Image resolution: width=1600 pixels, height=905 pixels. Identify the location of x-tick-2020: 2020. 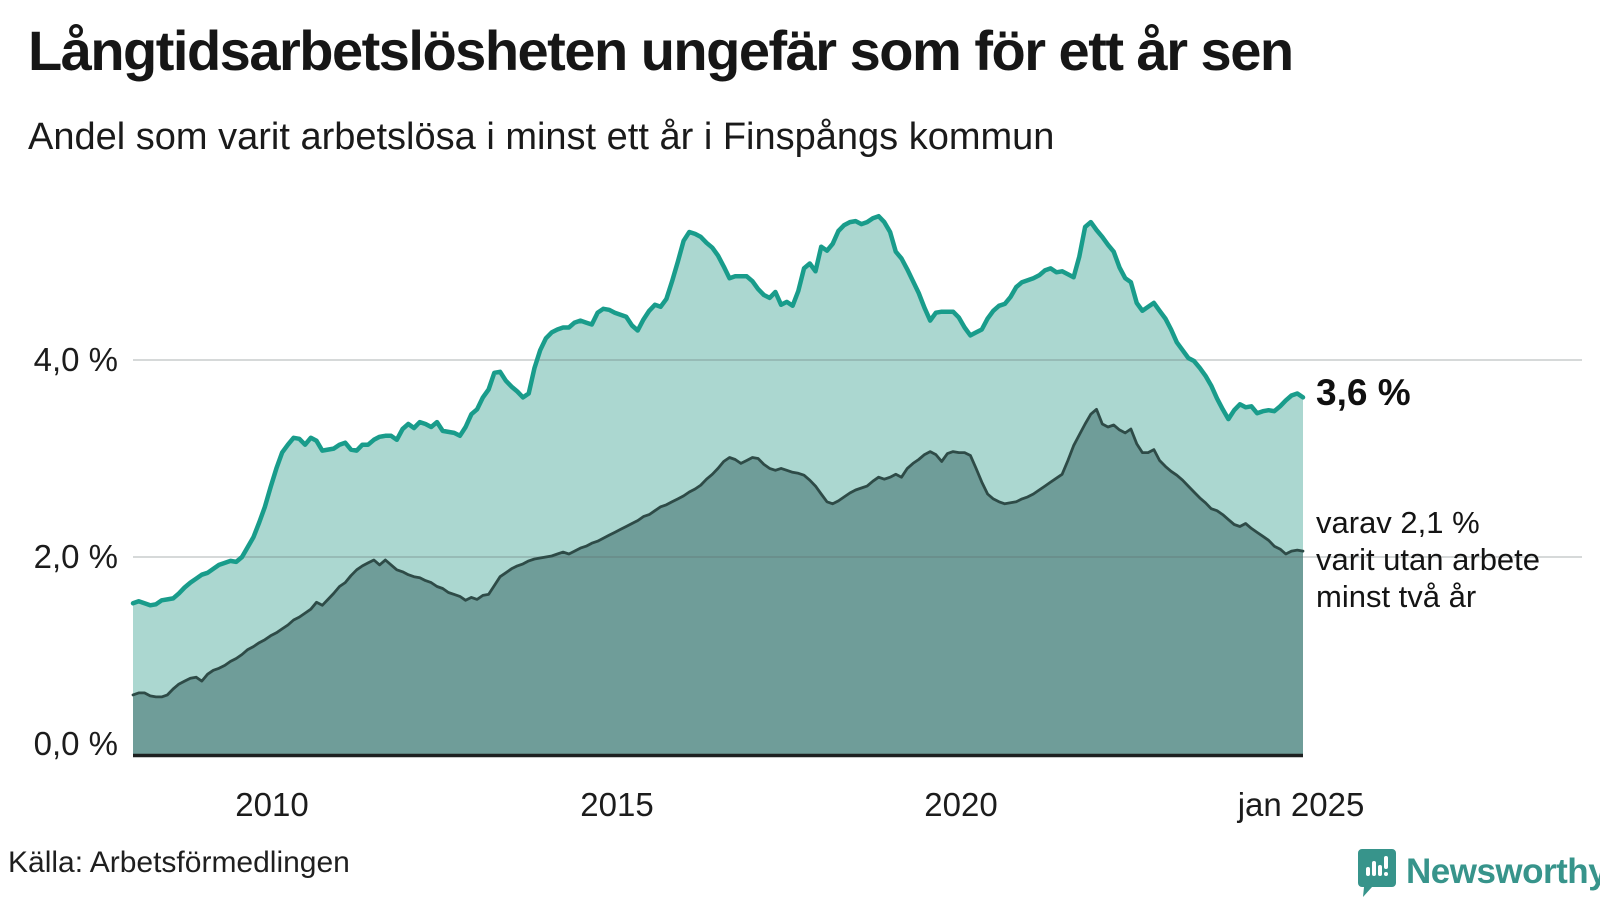
(961, 804).